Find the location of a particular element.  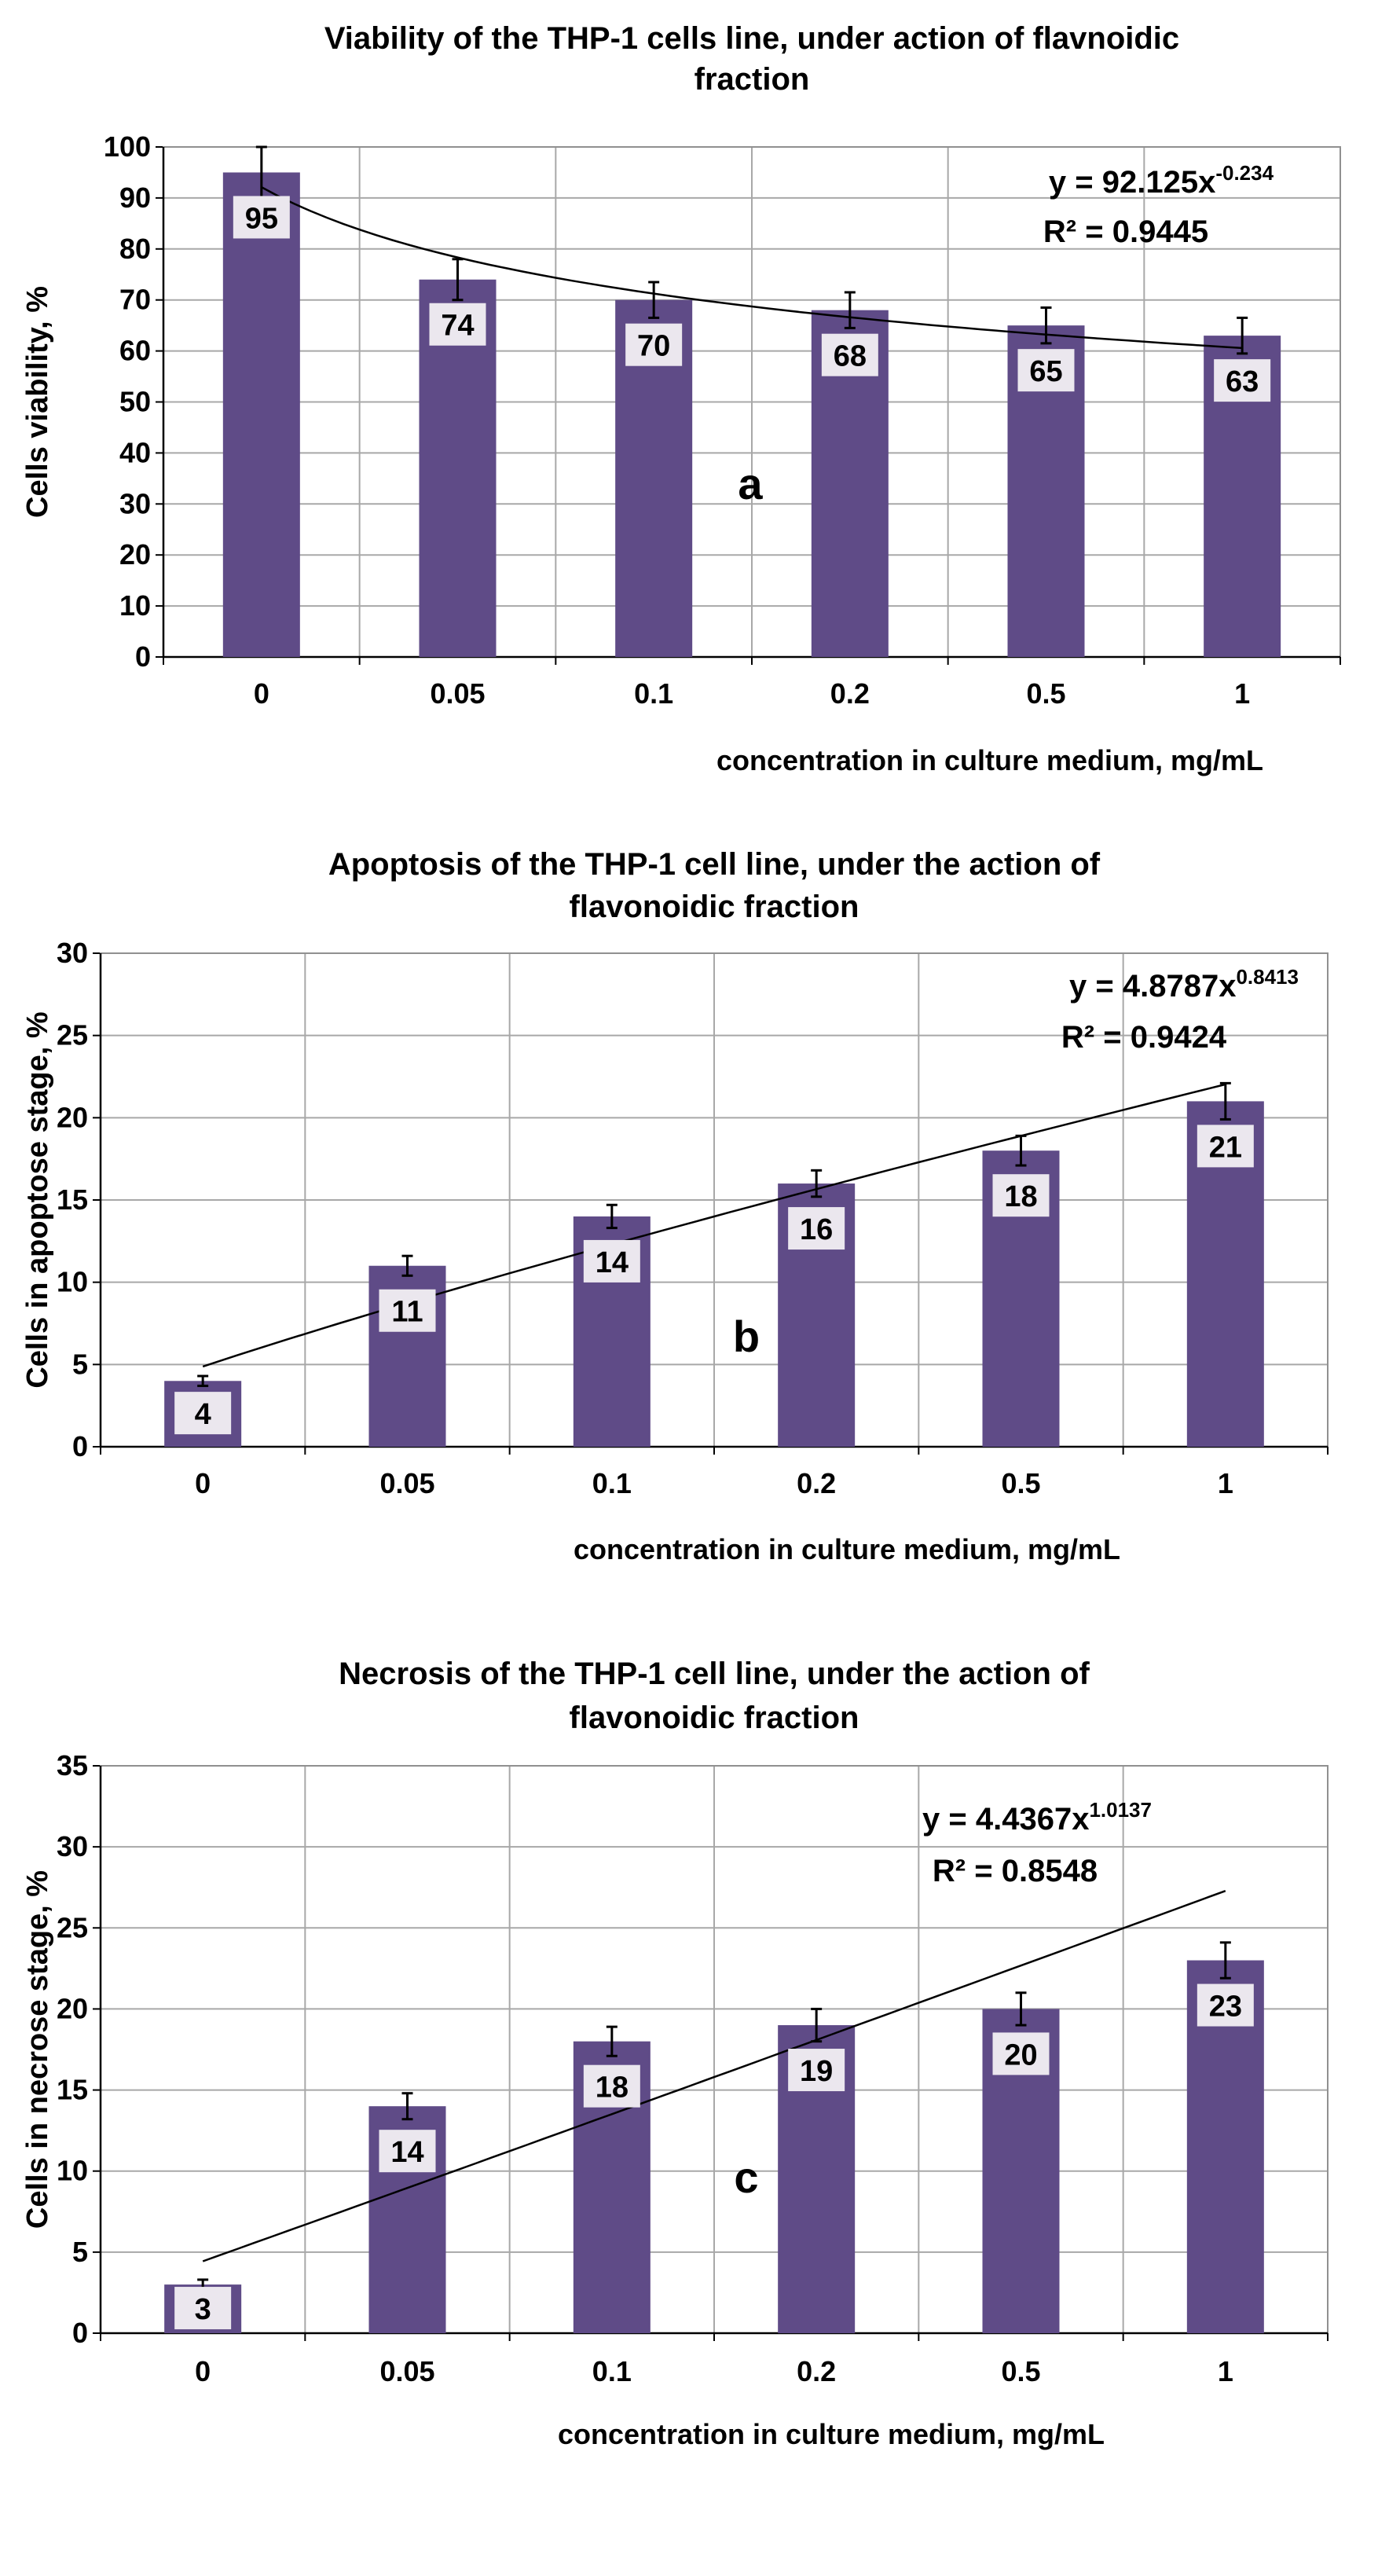

trendline-equation: y = 4.8787x0.8413 is located at coordinates (1184, 985).